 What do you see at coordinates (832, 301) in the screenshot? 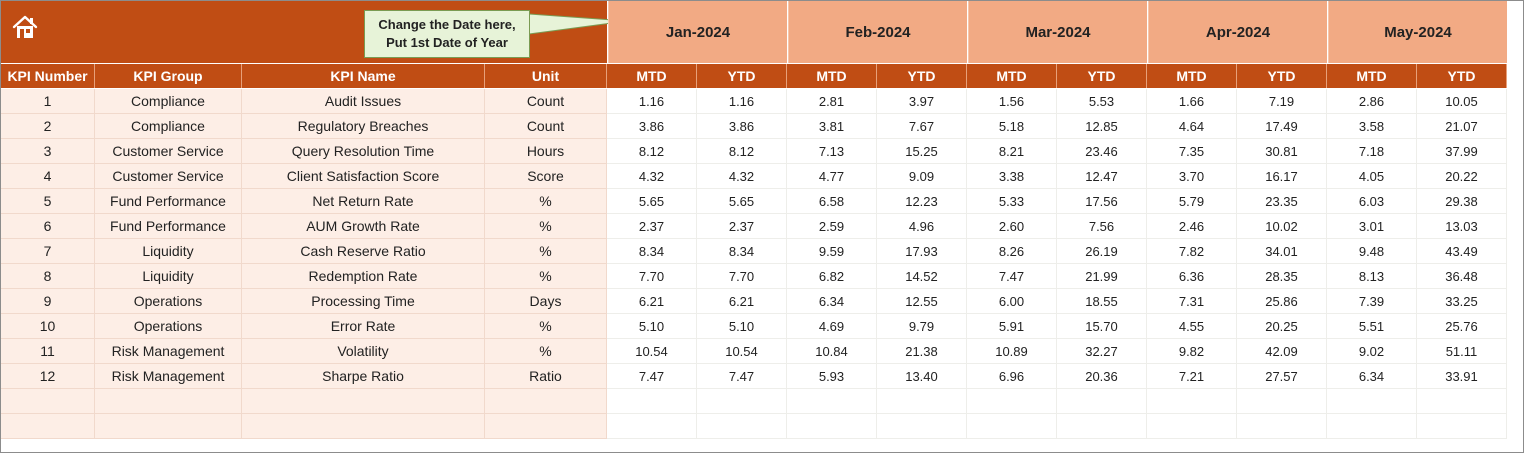
I see `mtd-value-cell: 6.34` at bounding box center [832, 301].